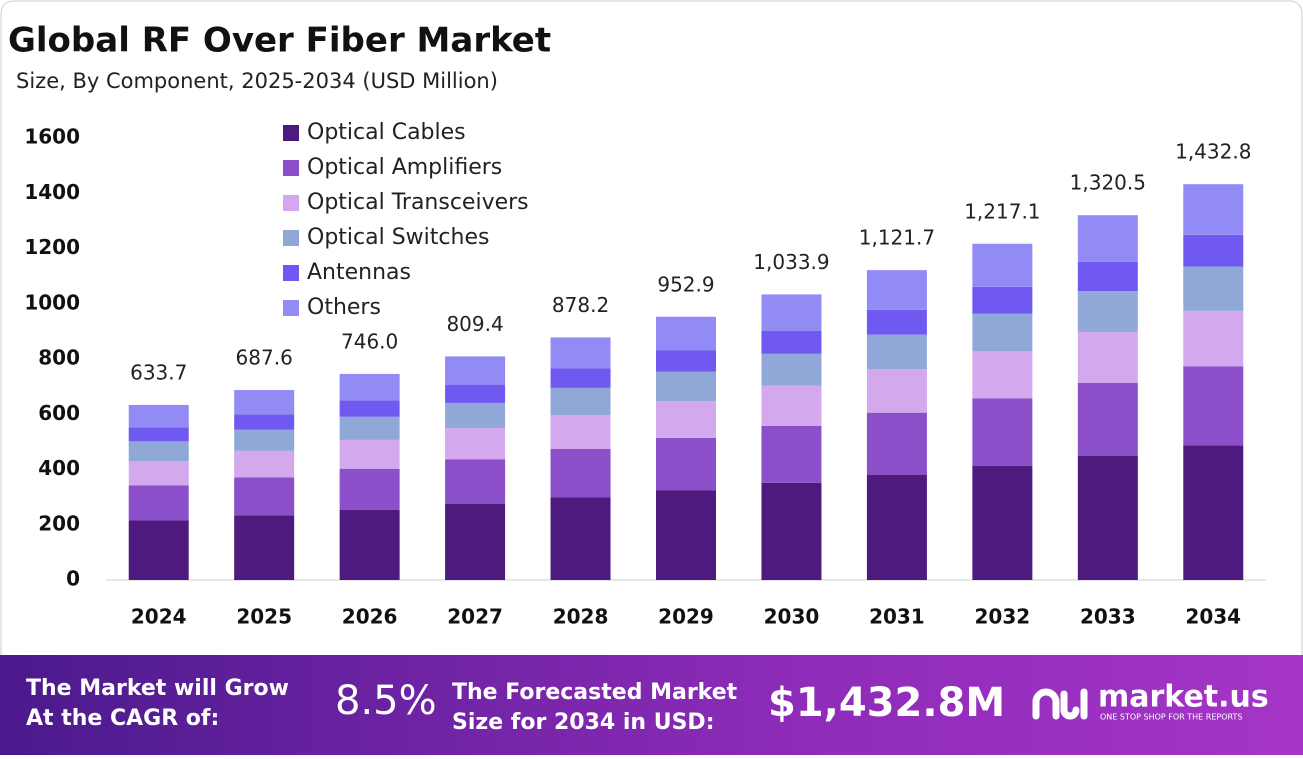 The width and height of the screenshot is (1303, 759). What do you see at coordinates (370, 617) in the screenshot?
I see `x-tick-label: 2026` at bounding box center [370, 617].